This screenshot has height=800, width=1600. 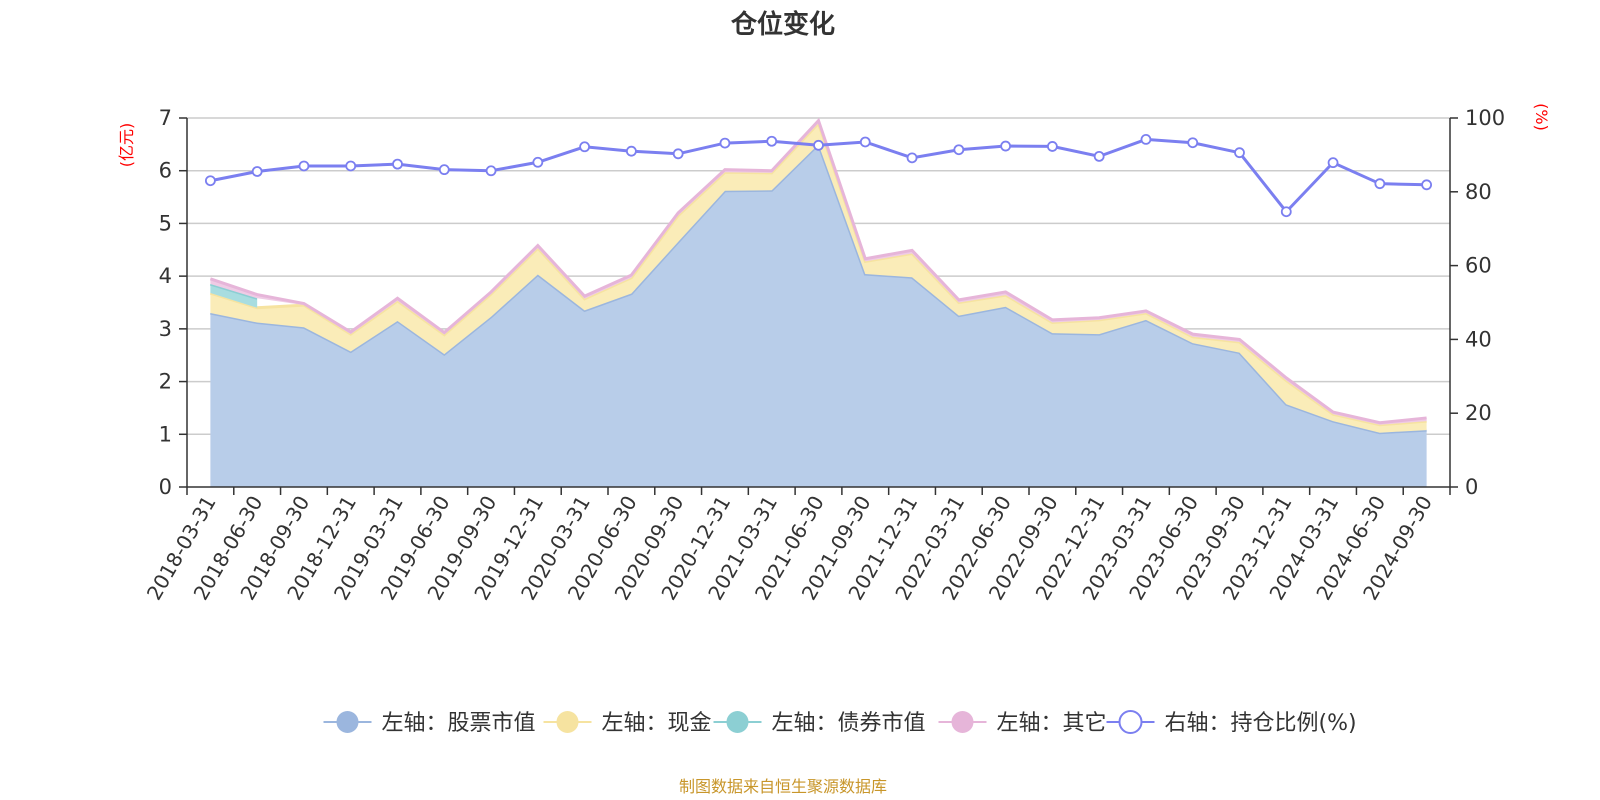 What do you see at coordinates (782, 24) in the screenshot?
I see `chart-title: 仓位变化` at bounding box center [782, 24].